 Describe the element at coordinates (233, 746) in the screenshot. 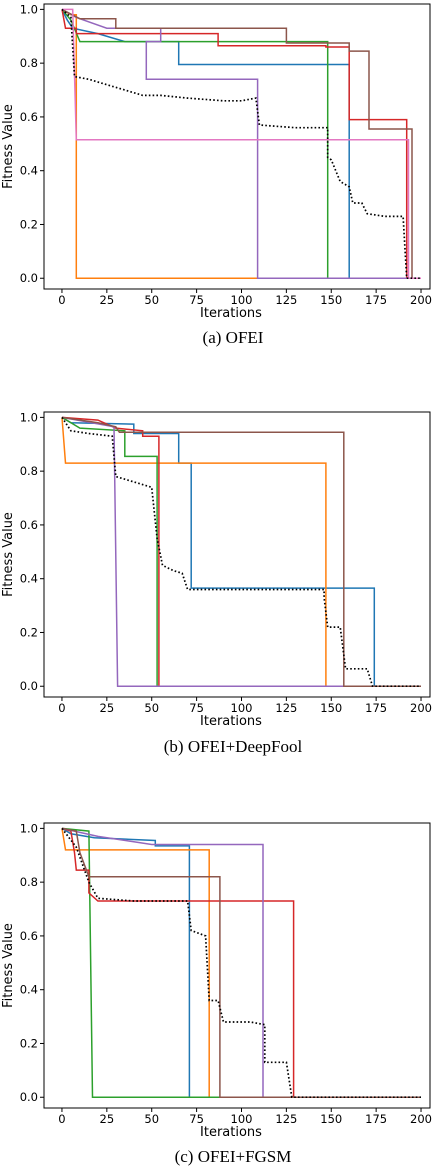

I see `figure-caption: (b) OFEI+DeepFool` at that location.